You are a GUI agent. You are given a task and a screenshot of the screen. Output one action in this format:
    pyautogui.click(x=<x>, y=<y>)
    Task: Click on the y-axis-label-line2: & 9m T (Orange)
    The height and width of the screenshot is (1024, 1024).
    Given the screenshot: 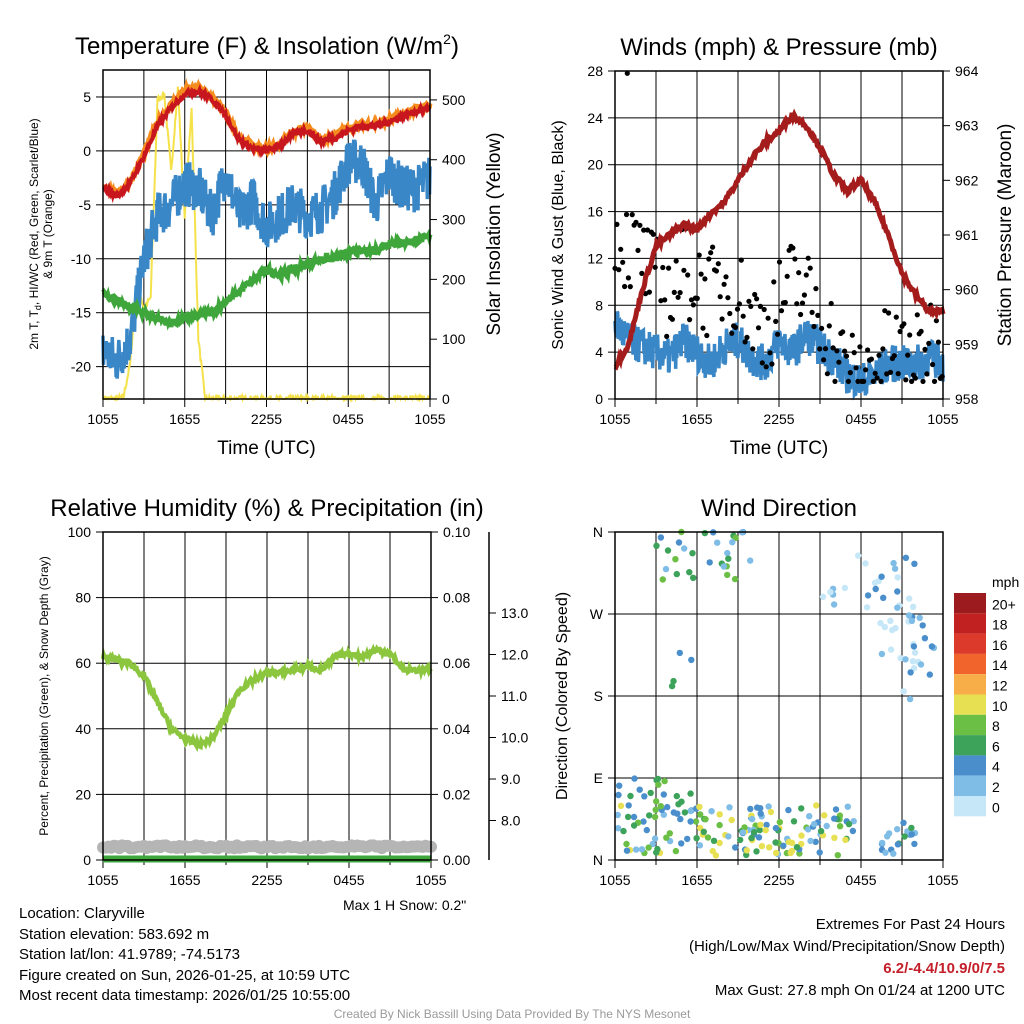 What is the action you would take?
    pyautogui.click(x=48, y=234)
    